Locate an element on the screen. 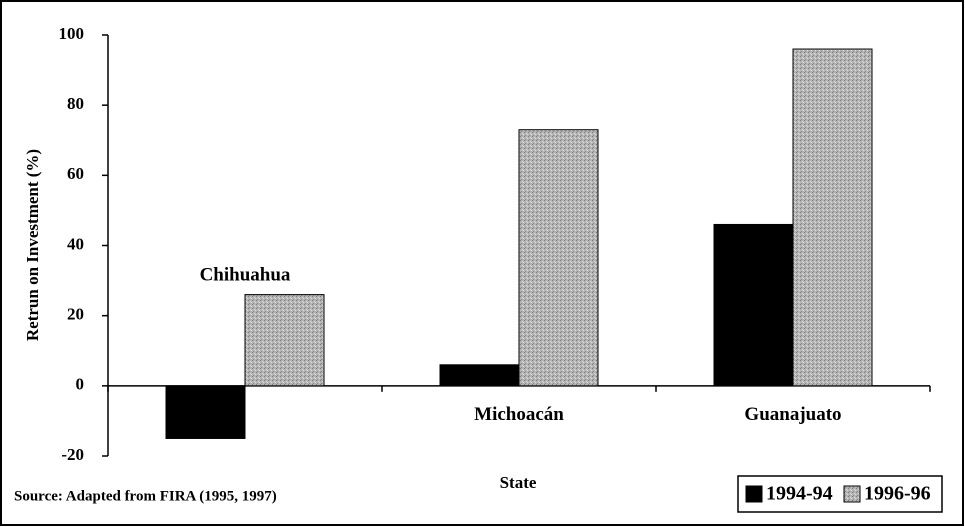 This screenshot has width=965, height=527. y-tick-label: -20 is located at coordinates (72, 454).